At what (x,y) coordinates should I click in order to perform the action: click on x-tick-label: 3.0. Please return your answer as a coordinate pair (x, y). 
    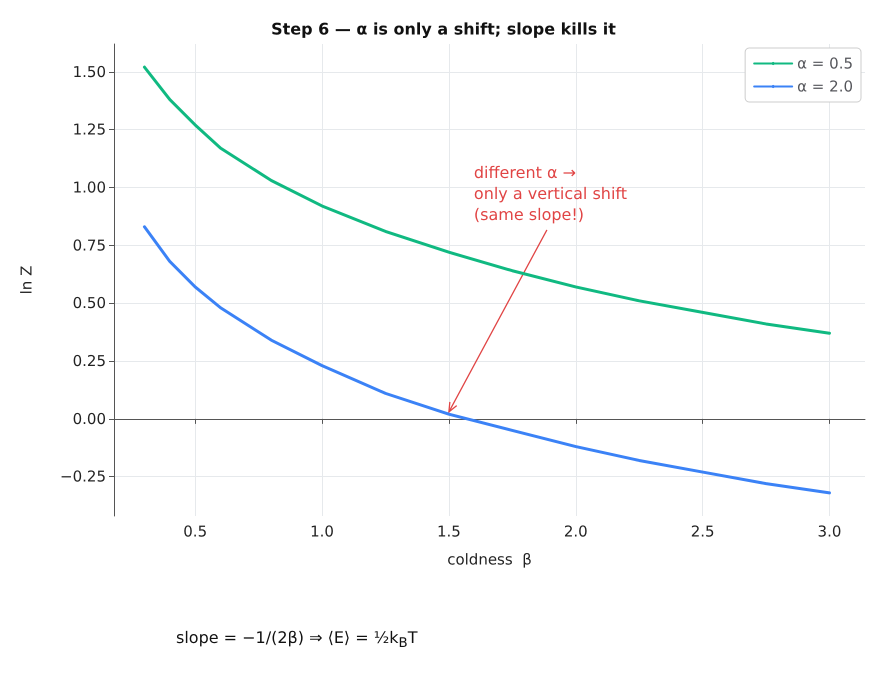
    Looking at the image, I should click on (830, 531).